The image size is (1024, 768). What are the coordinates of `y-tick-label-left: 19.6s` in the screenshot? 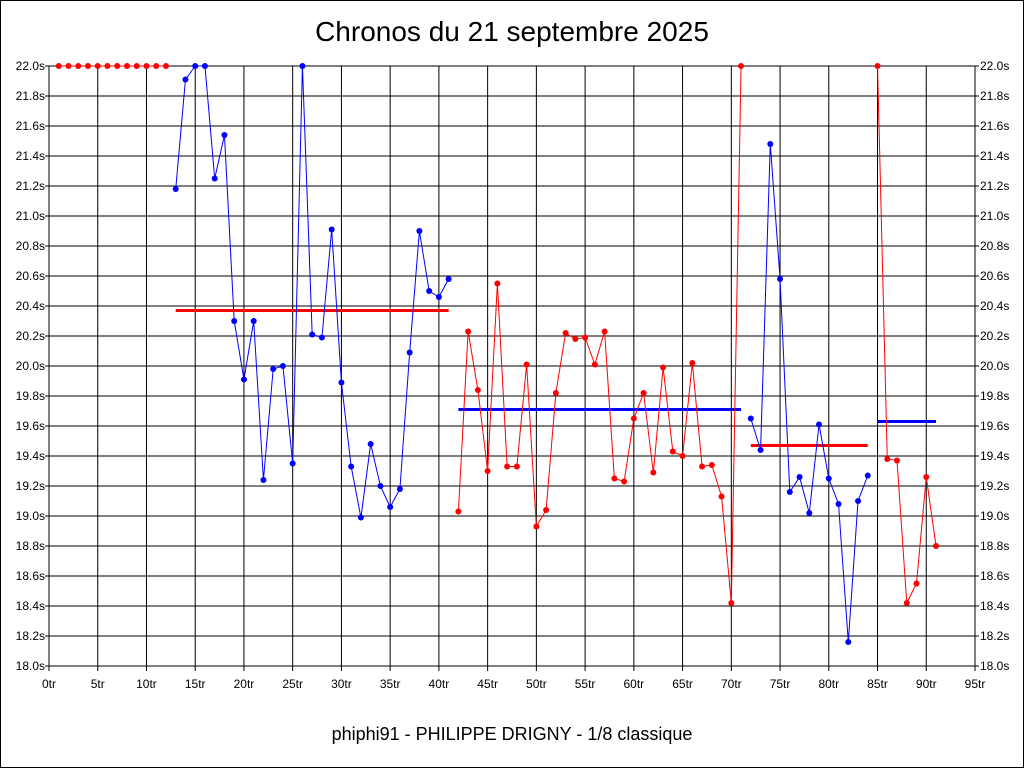 It's located at (30, 426).